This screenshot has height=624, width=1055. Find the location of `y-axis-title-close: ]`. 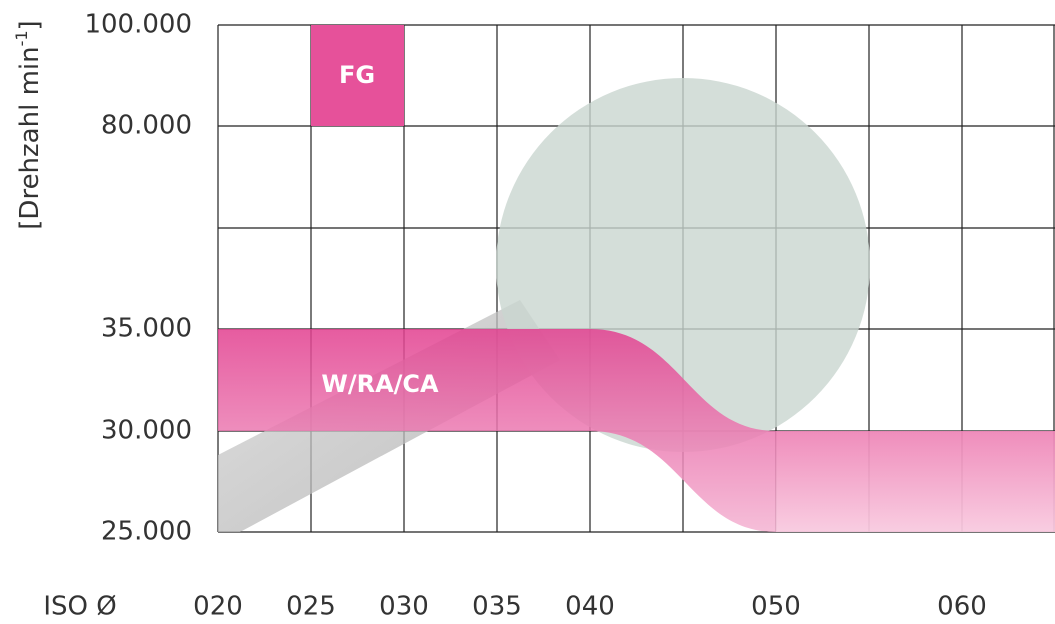

y-axis-title-close: ] is located at coordinates (30, 25).